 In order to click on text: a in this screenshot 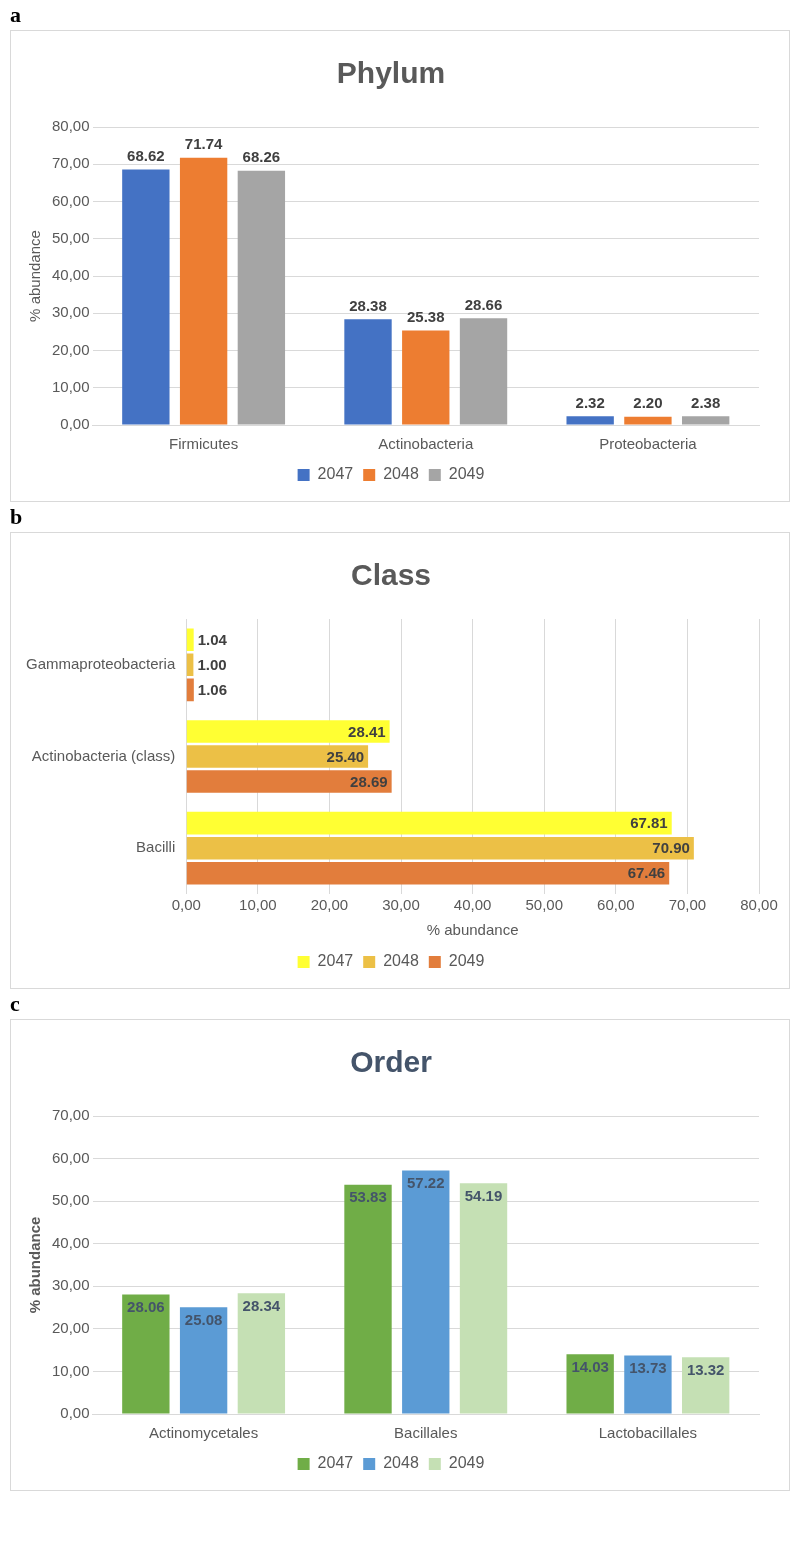, I will do `click(15, 15)`.